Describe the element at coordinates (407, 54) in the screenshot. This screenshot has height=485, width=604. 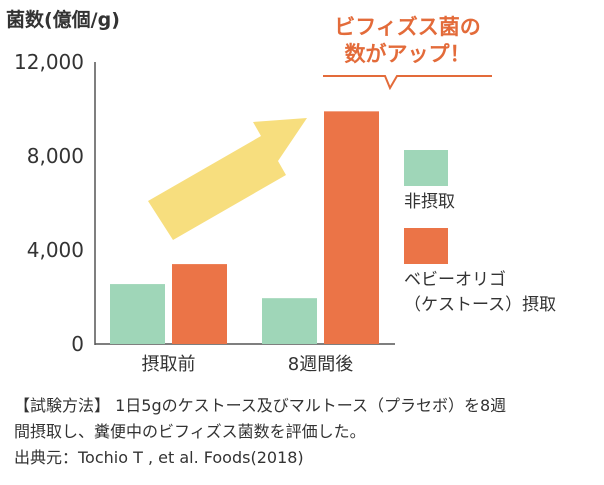
I see `callout-line-2: 数がアップ！` at that location.